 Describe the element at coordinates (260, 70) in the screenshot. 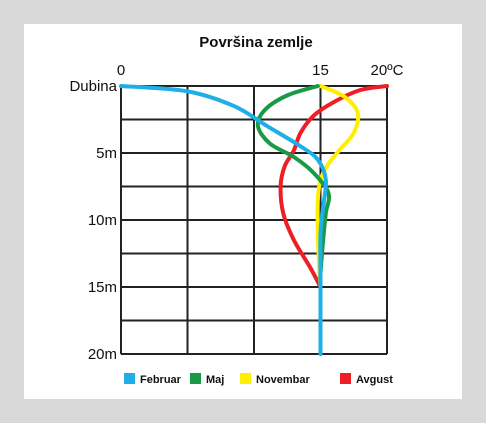

I see `x-tick-labels: 0 15 20ºC` at that location.